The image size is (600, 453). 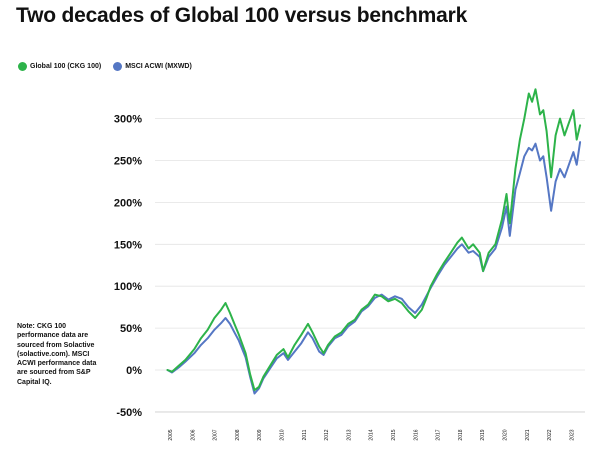 I want to click on x-tick-label-5: 2010, so click(x=283, y=434).